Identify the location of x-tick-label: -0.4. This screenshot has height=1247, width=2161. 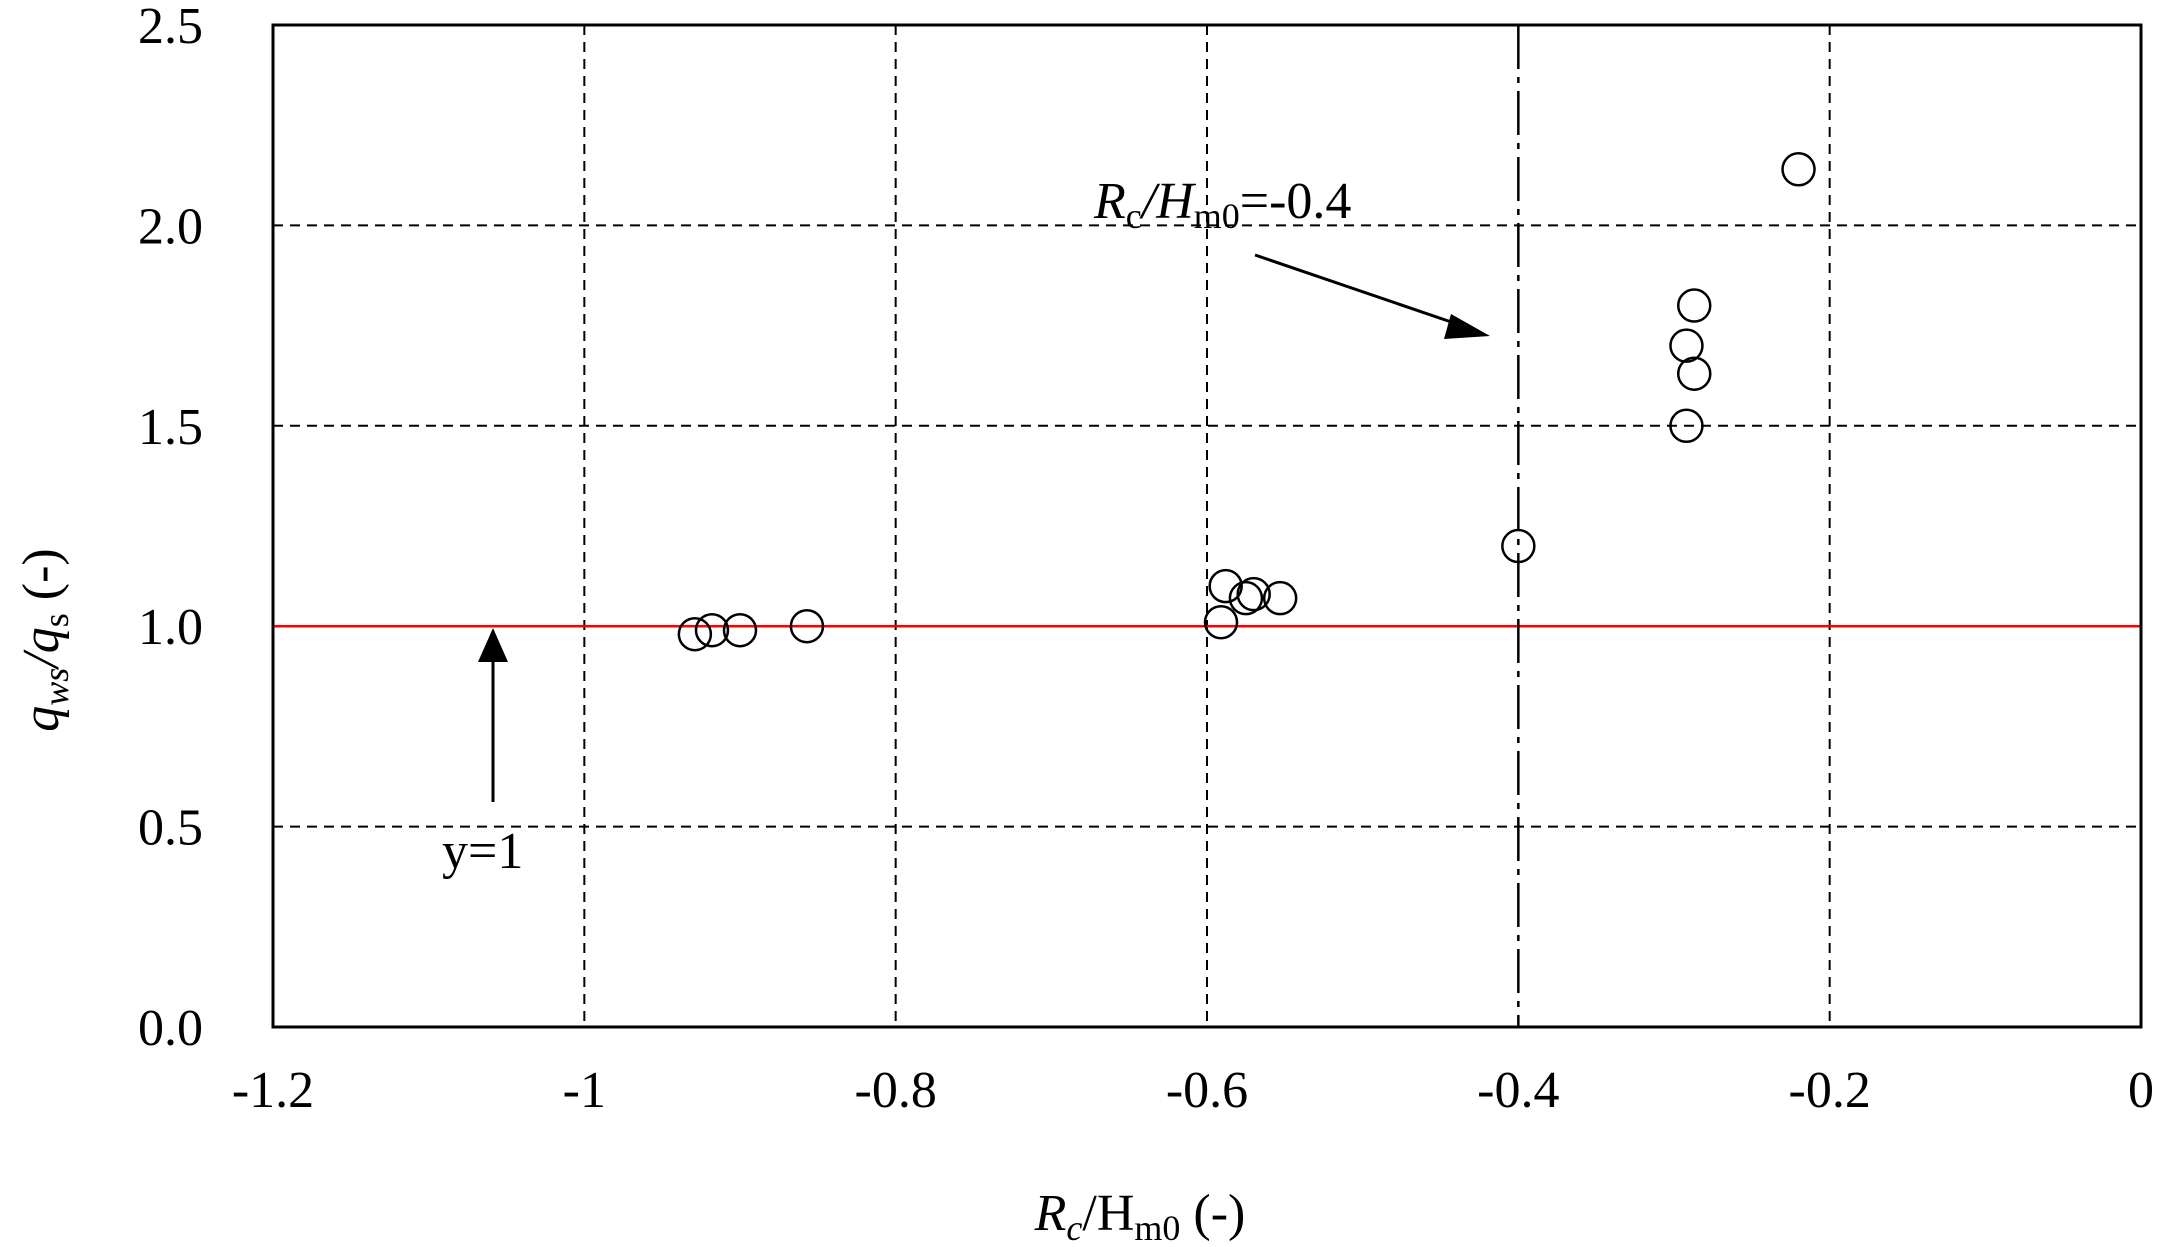
(1518, 1090).